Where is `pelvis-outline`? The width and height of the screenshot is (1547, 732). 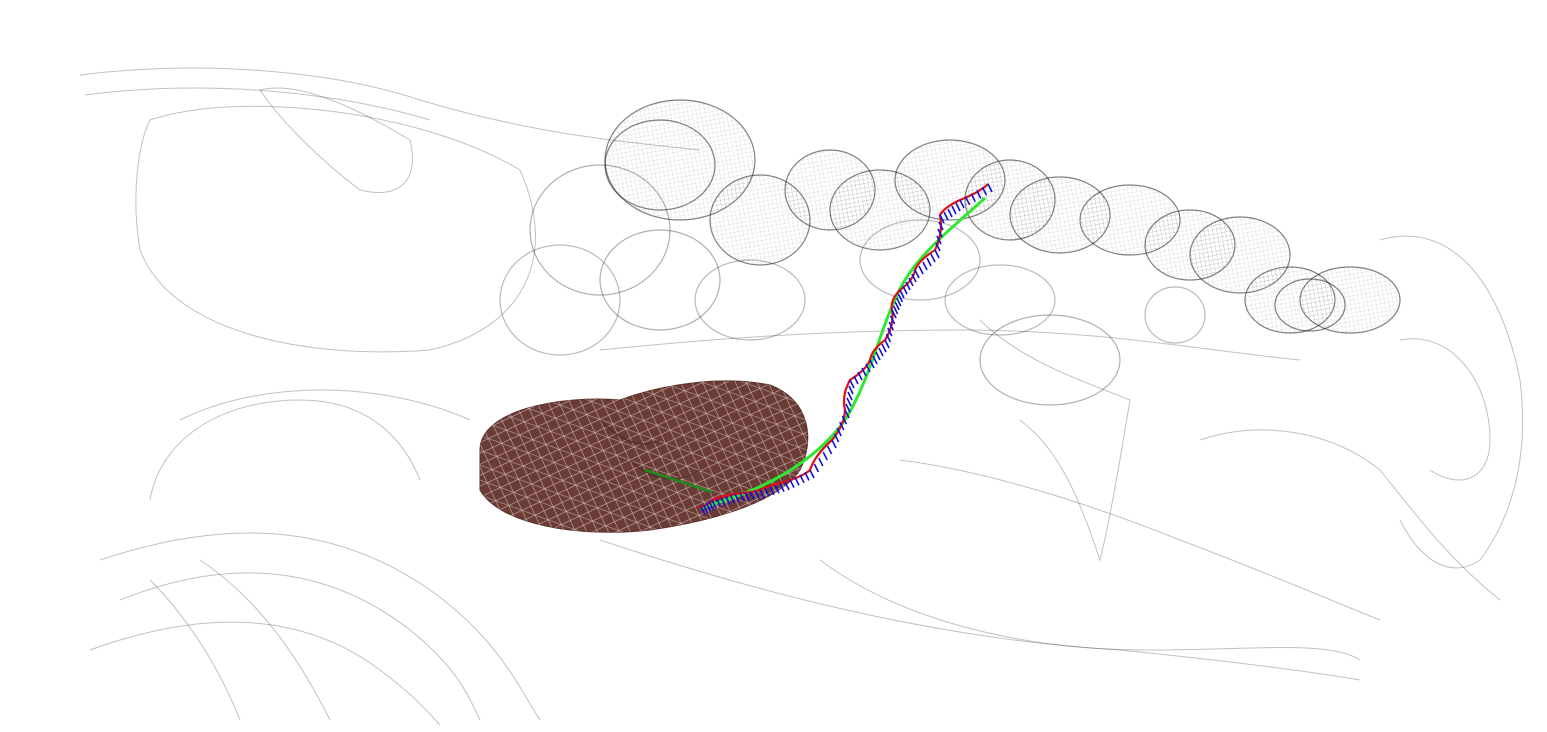 pelvis-outline is located at coordinates (1451, 402).